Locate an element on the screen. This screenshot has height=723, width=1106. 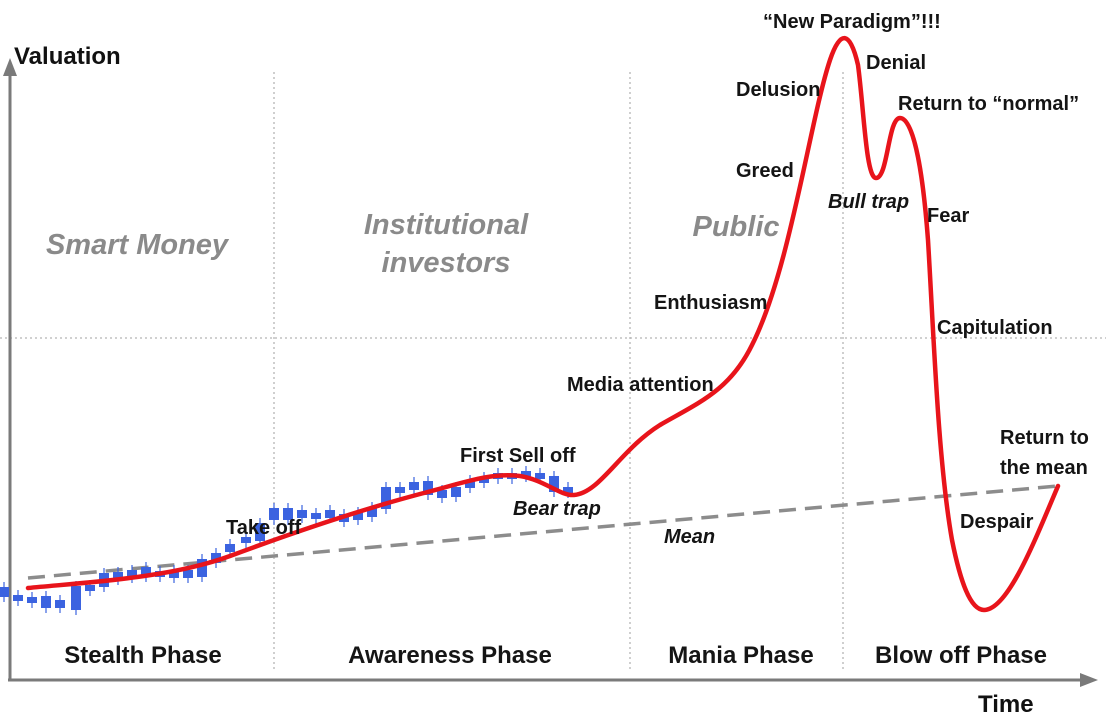
annotation-bull-trap: Bull trap is located at coordinates (868, 202).